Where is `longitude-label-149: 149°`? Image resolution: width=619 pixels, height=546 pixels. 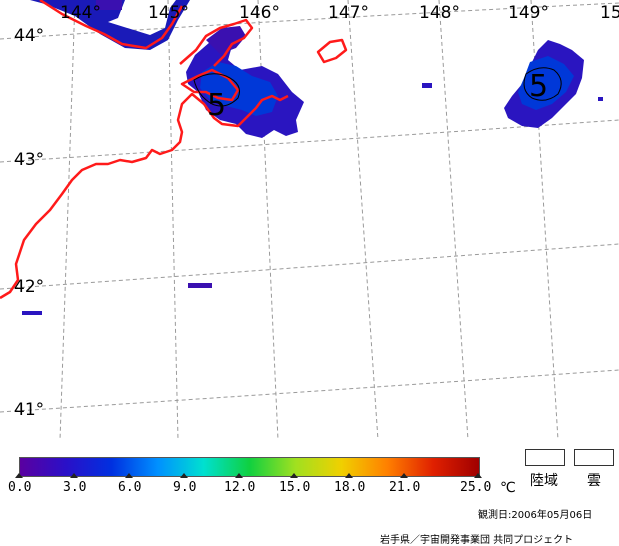
longitude-label-149: 149° is located at coordinates (528, 13).